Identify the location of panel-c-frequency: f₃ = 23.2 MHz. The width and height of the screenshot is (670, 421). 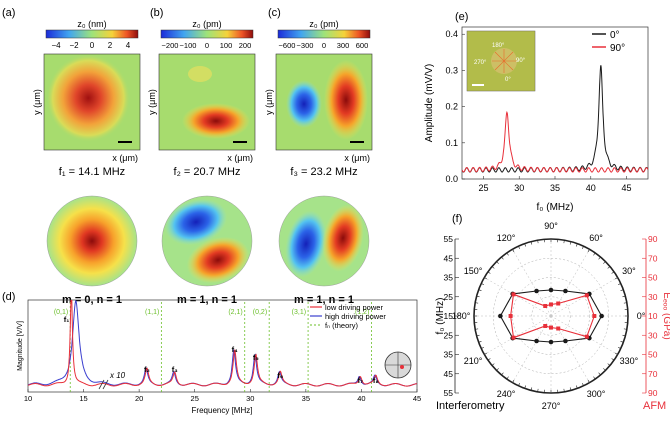
(323, 172).